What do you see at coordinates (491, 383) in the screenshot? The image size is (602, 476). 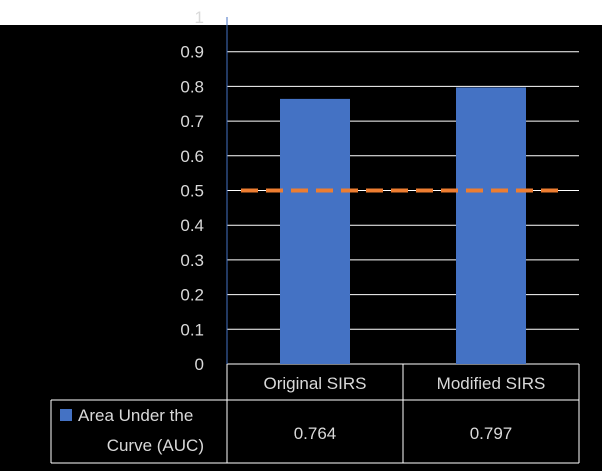 I see `category-label: Modified SIRS` at bounding box center [491, 383].